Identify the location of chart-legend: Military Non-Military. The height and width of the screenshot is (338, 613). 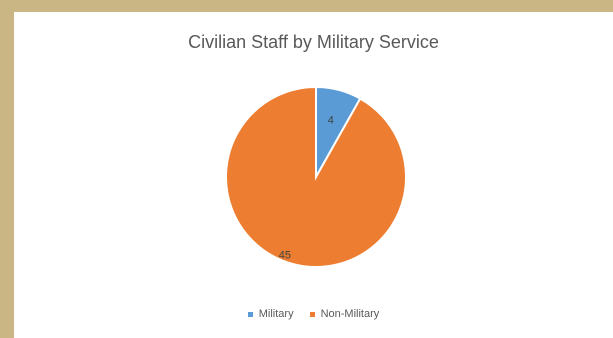
(313, 314).